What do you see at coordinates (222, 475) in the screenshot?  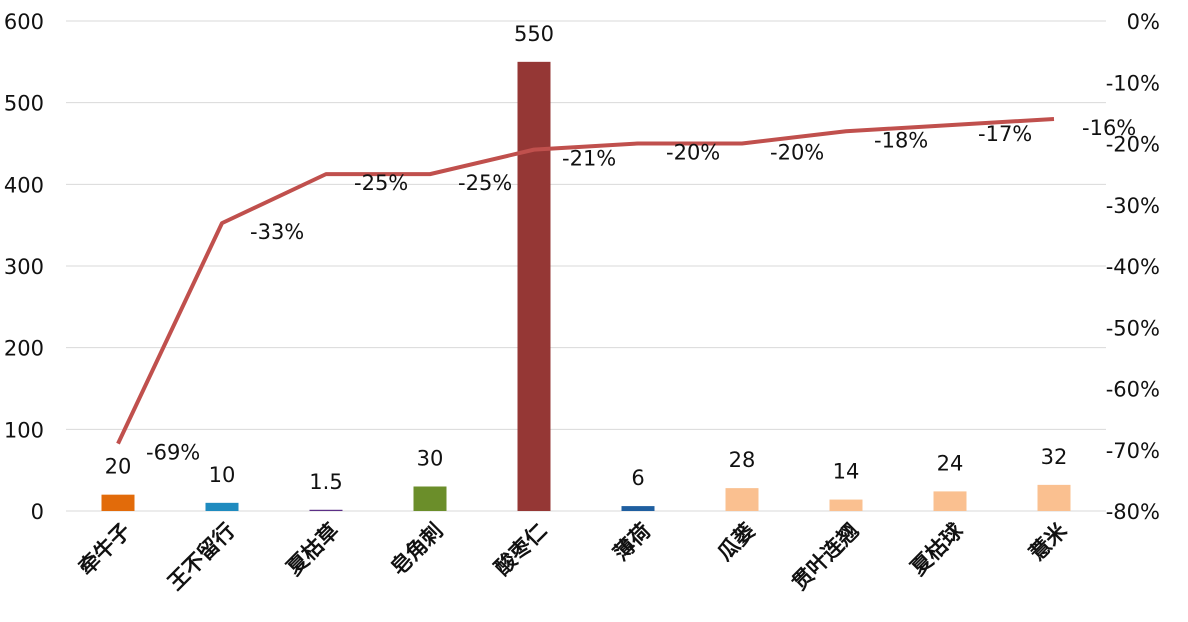 I see `bar-value-label: 10` at bounding box center [222, 475].